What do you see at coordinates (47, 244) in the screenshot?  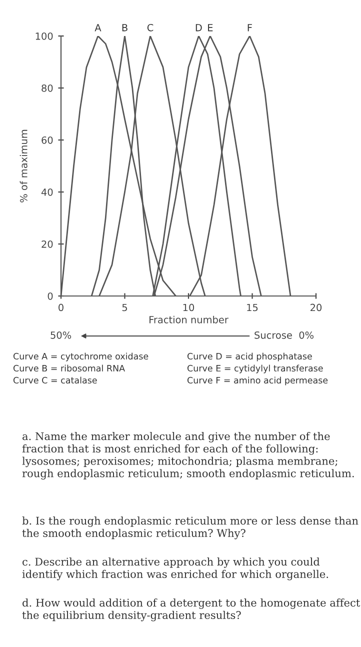 I see `y-tick-label: 20` at bounding box center [47, 244].